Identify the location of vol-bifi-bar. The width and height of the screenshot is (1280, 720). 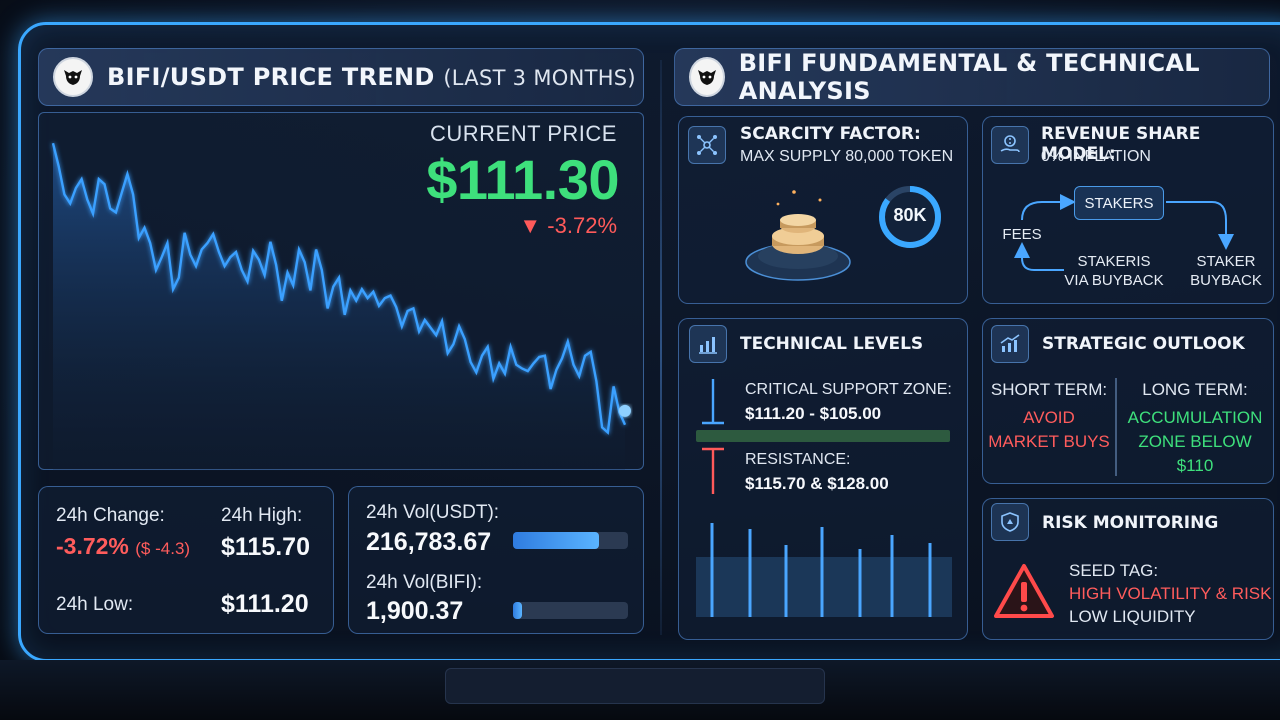
(570, 610).